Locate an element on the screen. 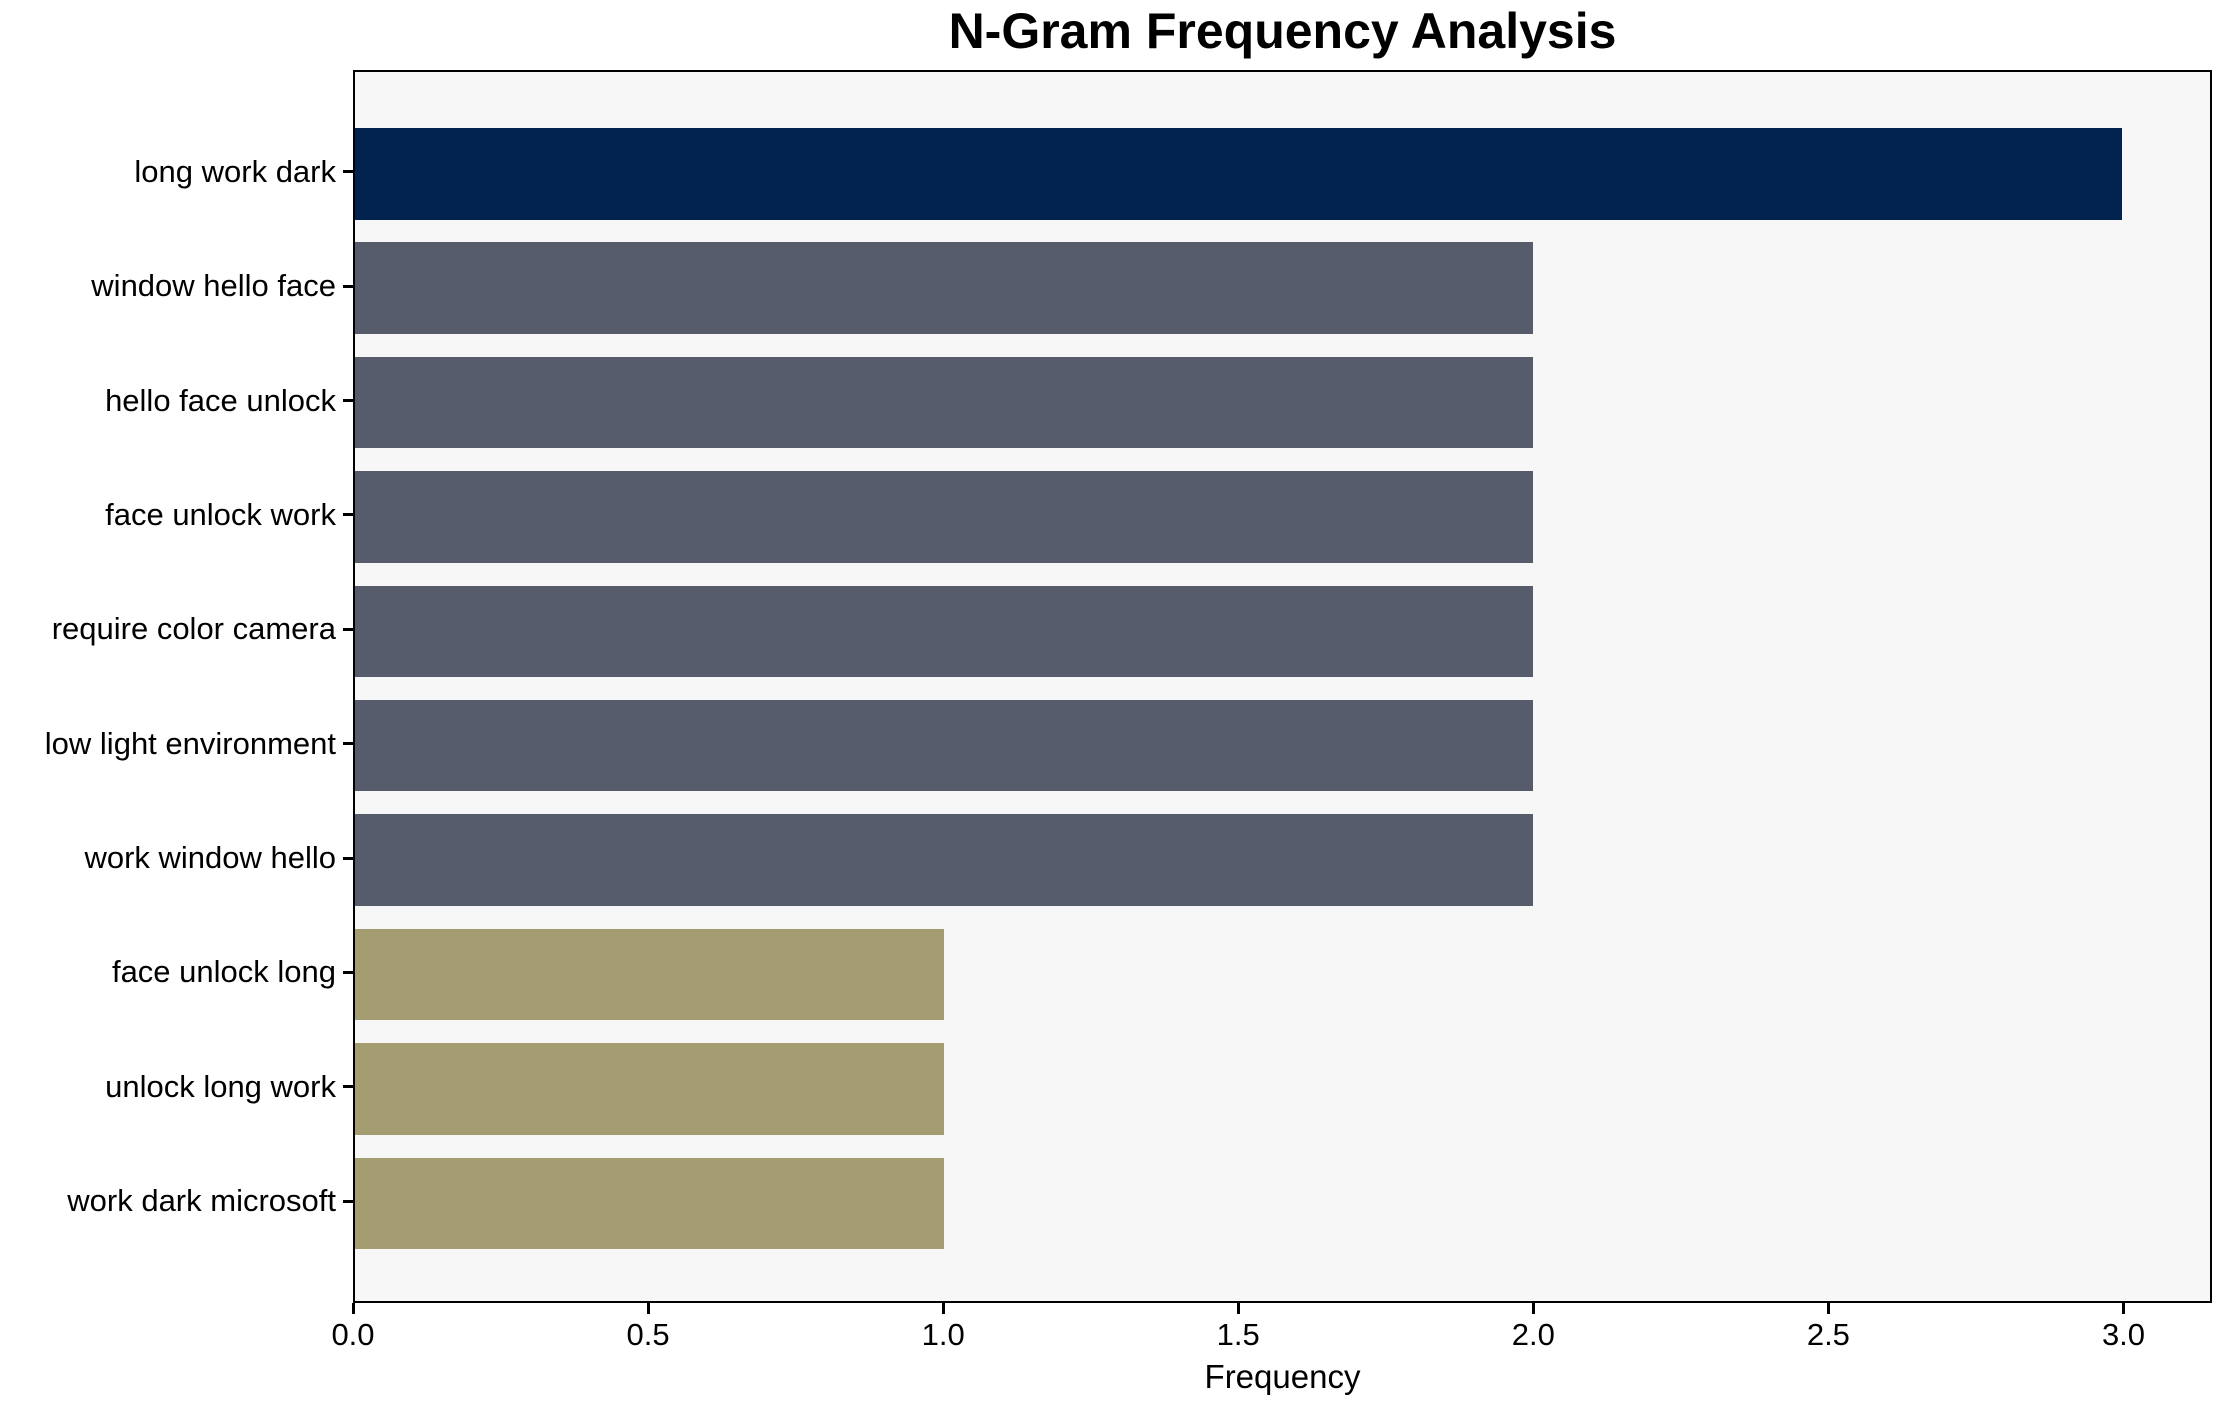 This screenshot has height=1414, width=2232. y-tick-label: low light environment is located at coordinates (190, 743).